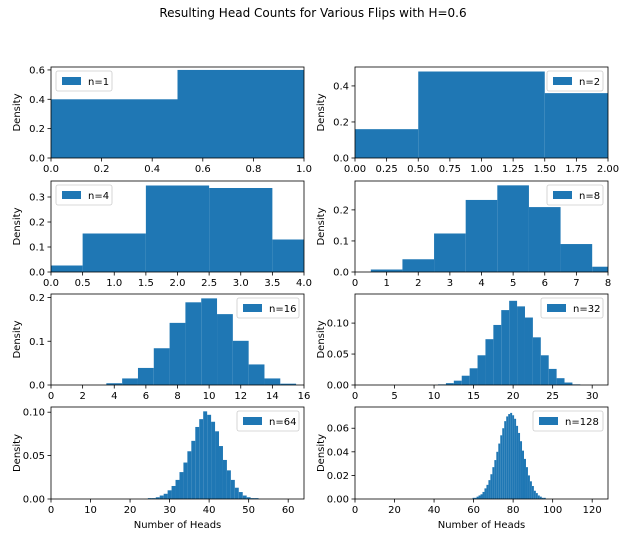 This screenshot has height=537, width=626. I want to click on legend-label: n=4, so click(98, 196).